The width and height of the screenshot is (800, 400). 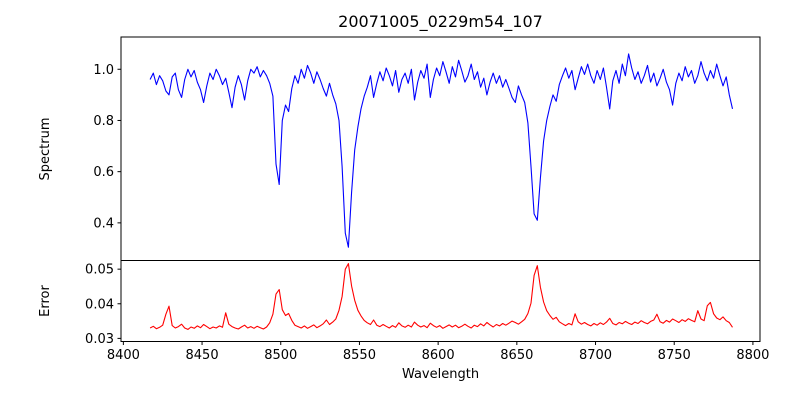 What do you see at coordinates (674, 355) in the screenshot?
I see `x-tick-label: 8750` at bounding box center [674, 355].